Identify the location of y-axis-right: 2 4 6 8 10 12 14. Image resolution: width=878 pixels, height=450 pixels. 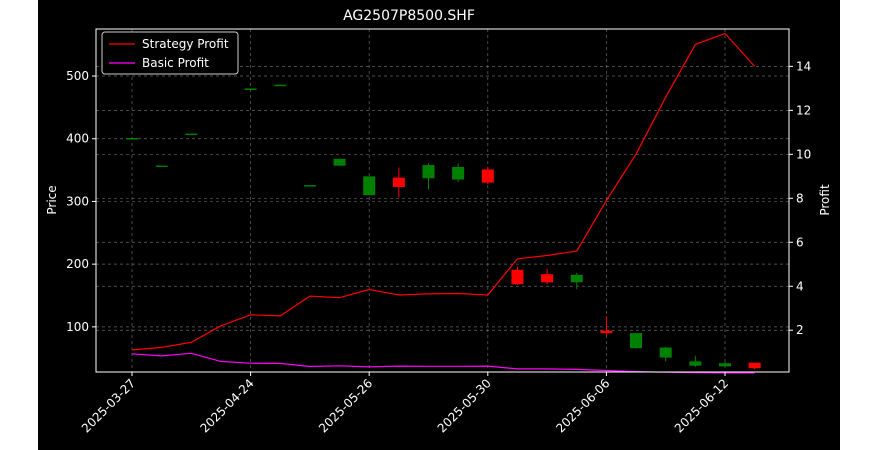
(800, 198).